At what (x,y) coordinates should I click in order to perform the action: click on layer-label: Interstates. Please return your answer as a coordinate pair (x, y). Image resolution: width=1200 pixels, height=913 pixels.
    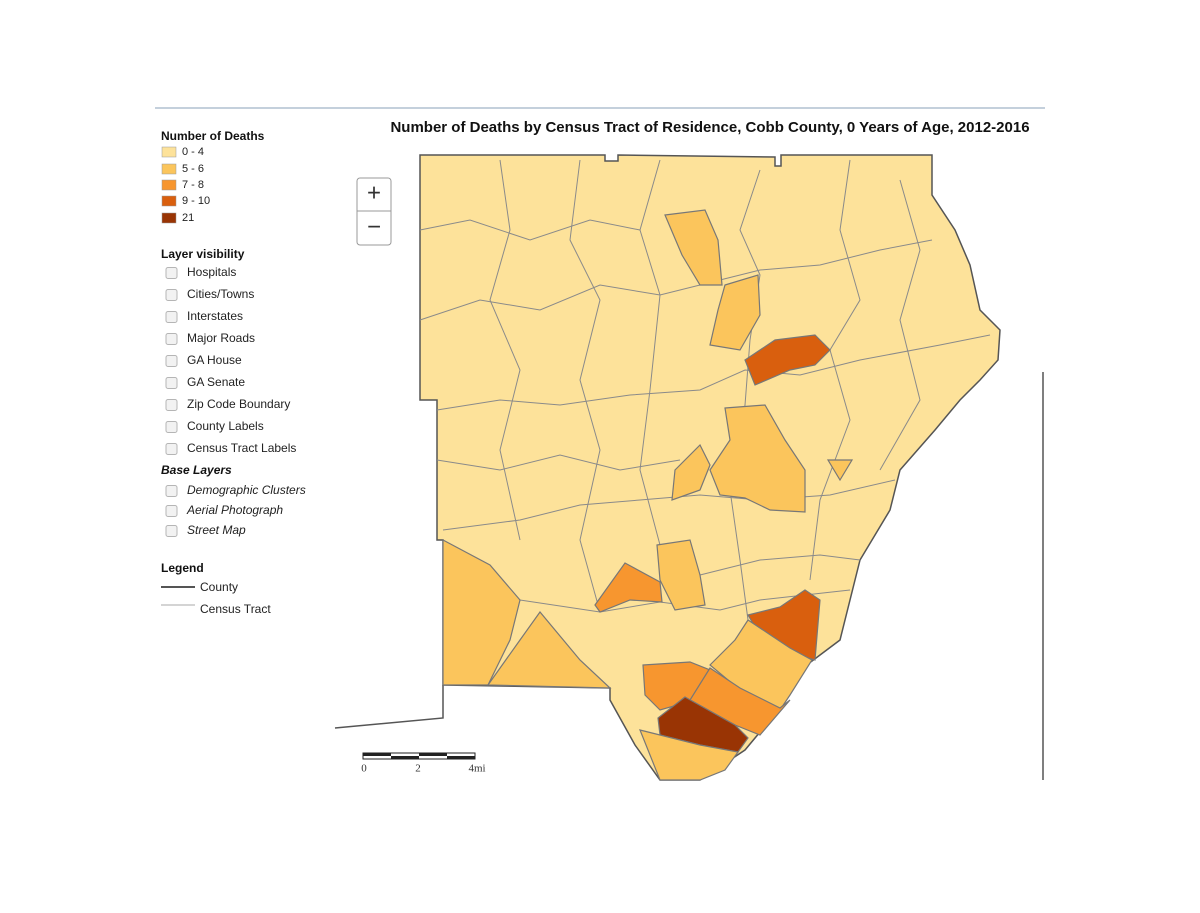
    Looking at the image, I should click on (215, 316).